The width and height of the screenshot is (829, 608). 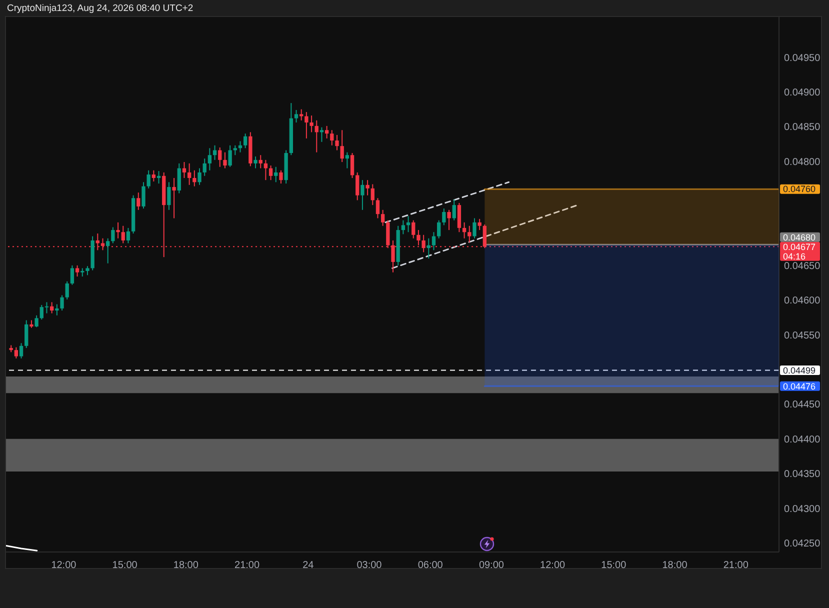 What do you see at coordinates (802, 162) in the screenshot?
I see `y-tick-label: 0.04800` at bounding box center [802, 162].